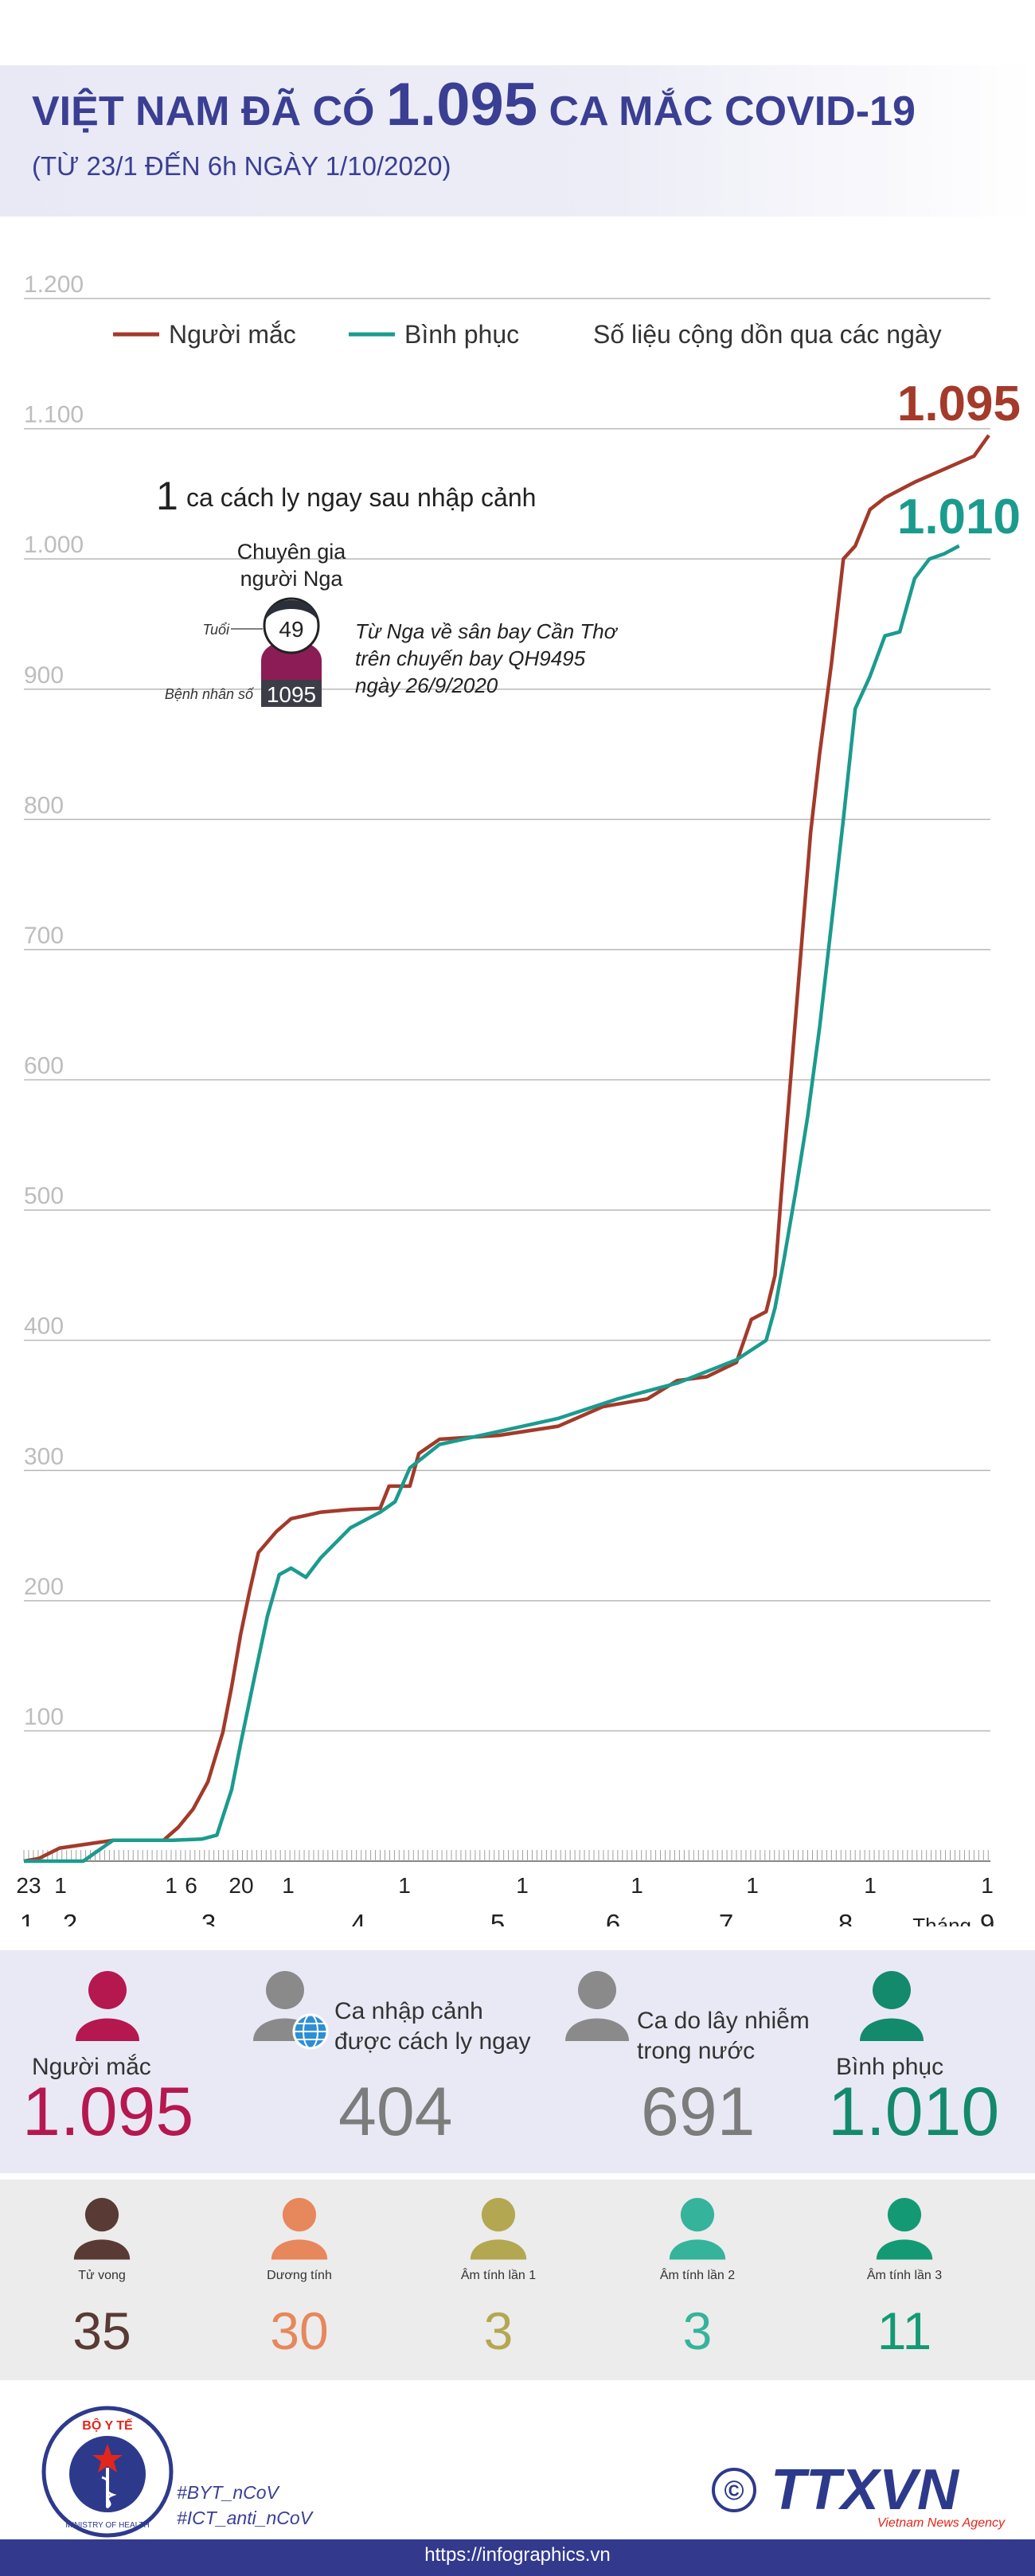  I want to click on x-day-tick-label: 23, so click(28, 1885).